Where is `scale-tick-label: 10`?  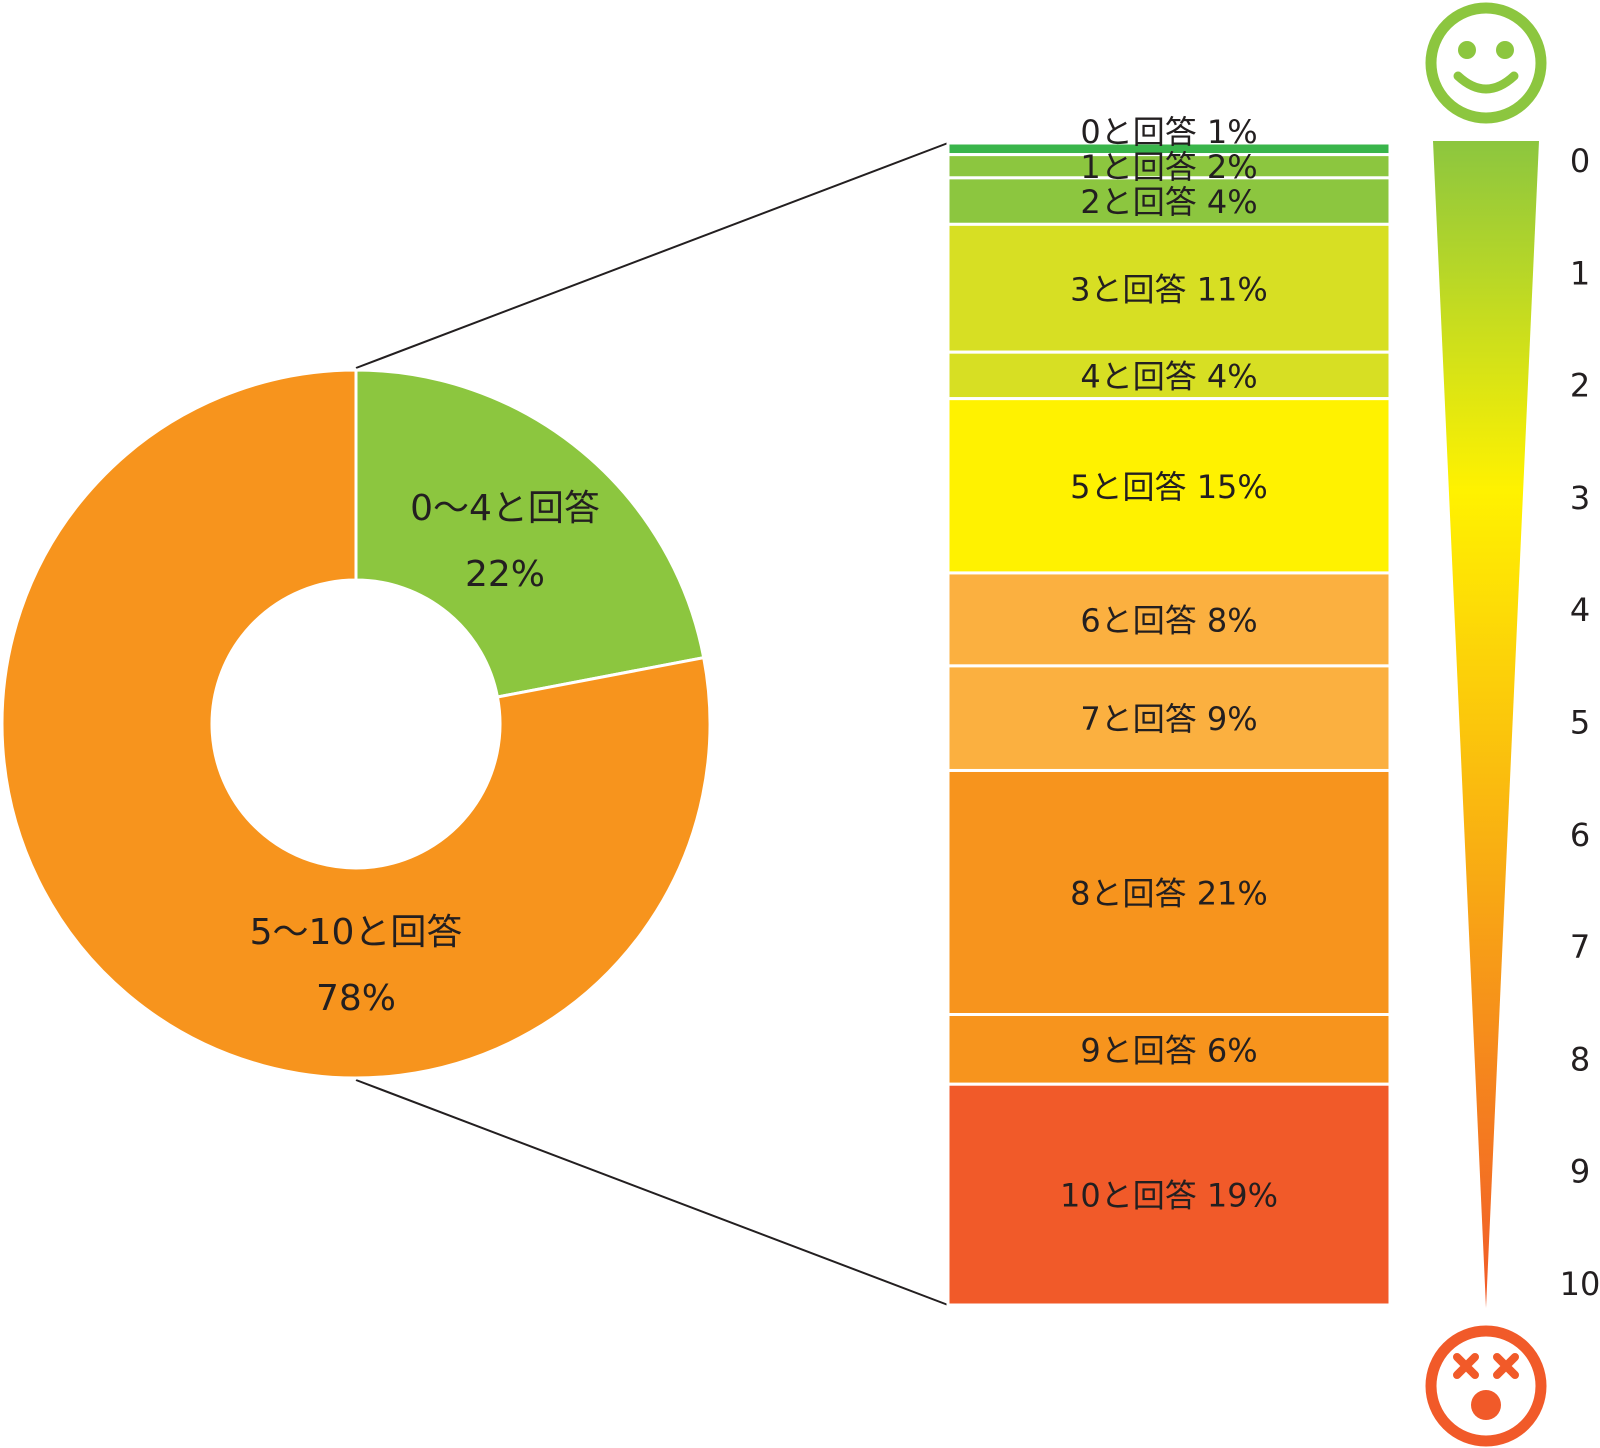
scale-tick-label: 10 is located at coordinates (1580, 1284).